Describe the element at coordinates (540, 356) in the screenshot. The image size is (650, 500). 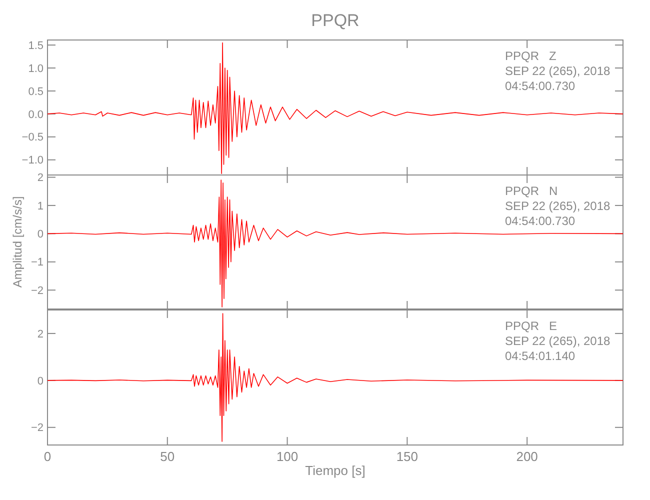
I see `annotation: 04:54:01.140` at that location.